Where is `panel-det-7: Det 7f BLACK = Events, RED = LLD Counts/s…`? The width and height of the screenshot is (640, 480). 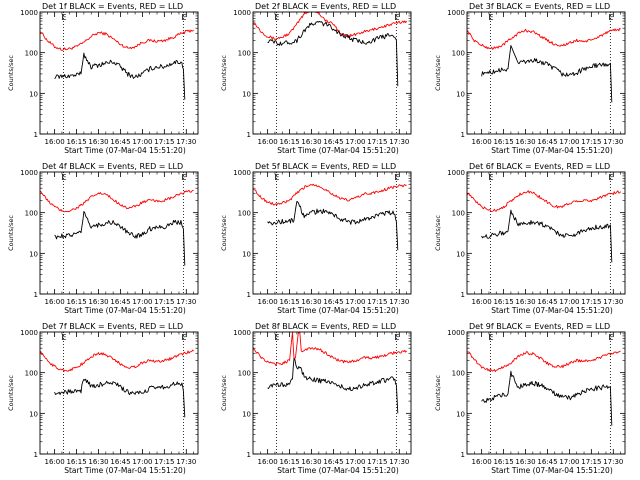
panel-det-7: Det 7f BLACK = Events, RED = LLD Counts/s… is located at coordinates (103, 398).